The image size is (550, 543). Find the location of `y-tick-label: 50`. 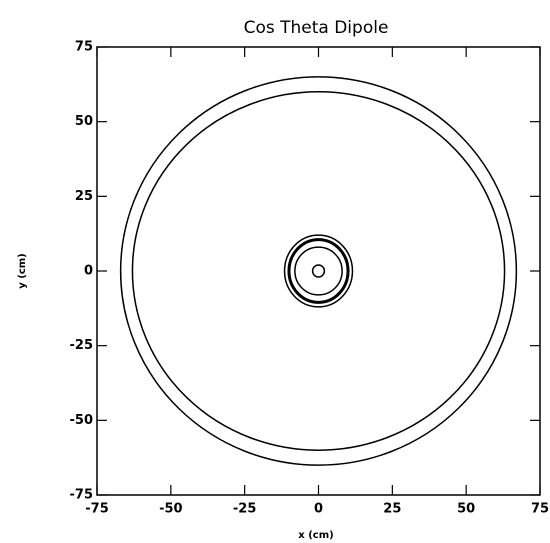

y-tick-label: 50 is located at coordinates (84, 121).